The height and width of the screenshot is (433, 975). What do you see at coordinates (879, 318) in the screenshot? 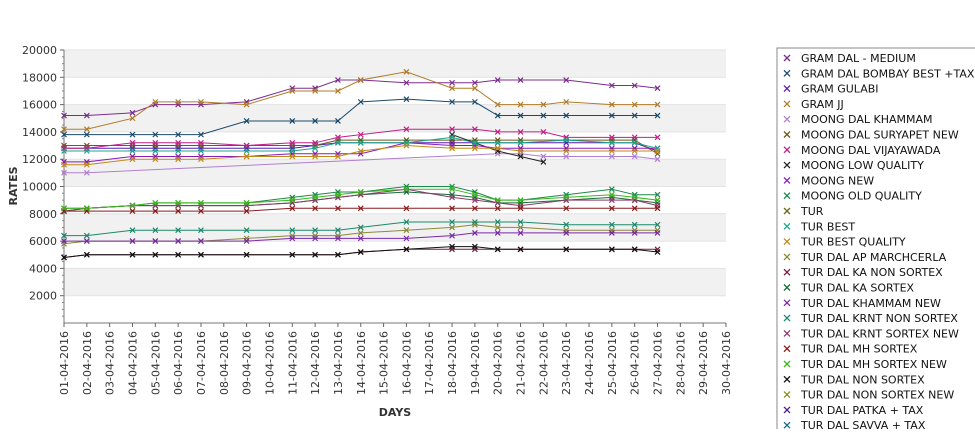
I see `legend-label: TUR DAL KRNT NON SORTEX` at bounding box center [879, 318].